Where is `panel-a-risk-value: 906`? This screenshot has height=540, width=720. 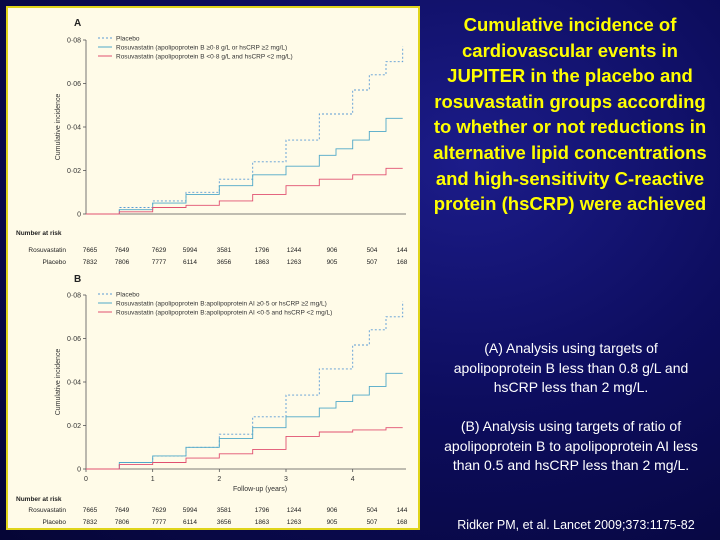 panel-a-risk-value: 906 is located at coordinates (332, 250).